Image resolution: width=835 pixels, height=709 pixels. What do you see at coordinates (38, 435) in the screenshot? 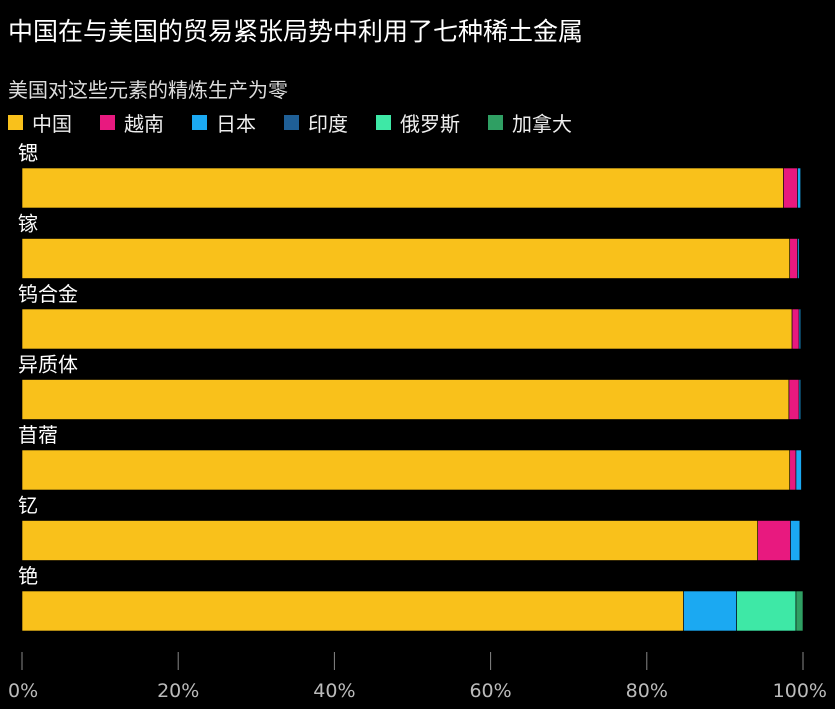
I see `category-label: 苜蓿` at bounding box center [38, 435].